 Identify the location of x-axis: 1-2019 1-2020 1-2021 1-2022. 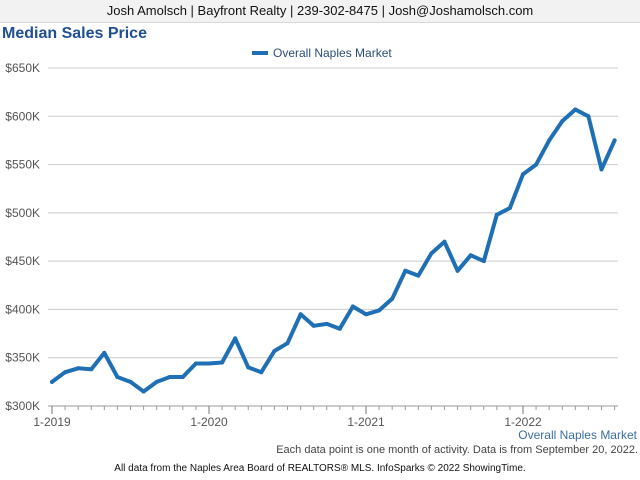
(325, 417).